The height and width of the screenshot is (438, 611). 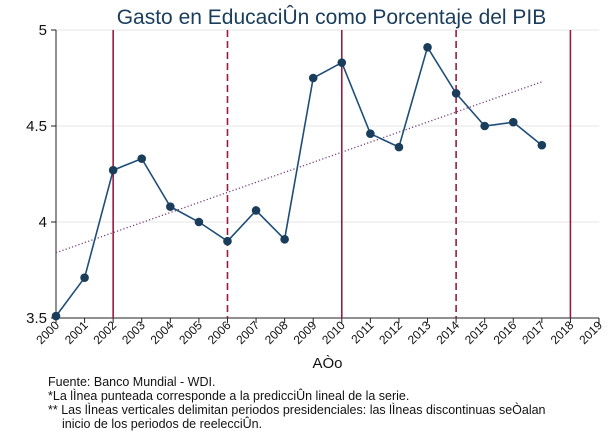 I want to click on x-tick-label: 2004, so click(x=162, y=332).